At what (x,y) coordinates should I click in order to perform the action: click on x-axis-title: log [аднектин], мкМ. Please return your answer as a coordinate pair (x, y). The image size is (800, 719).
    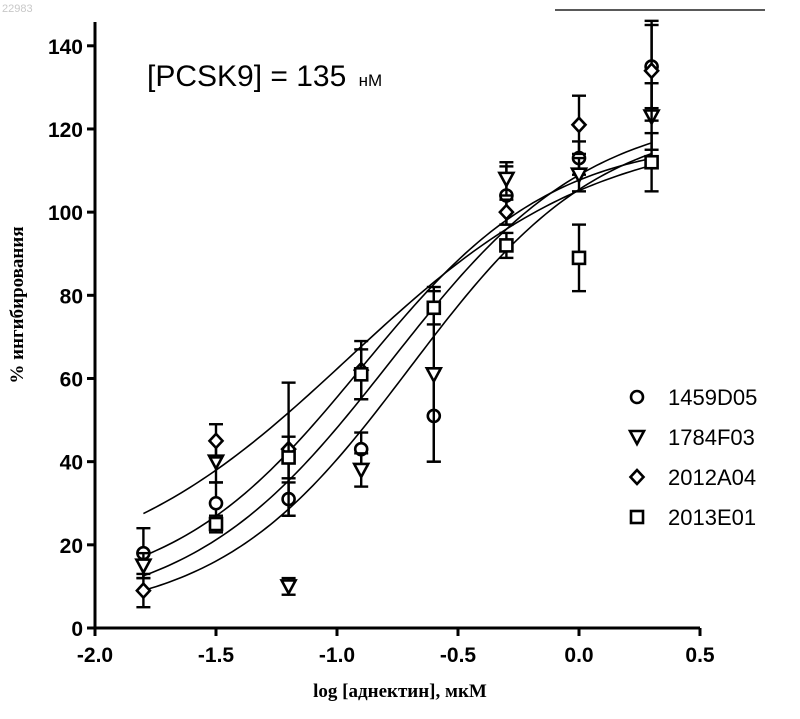
    Looking at the image, I should click on (400, 691).